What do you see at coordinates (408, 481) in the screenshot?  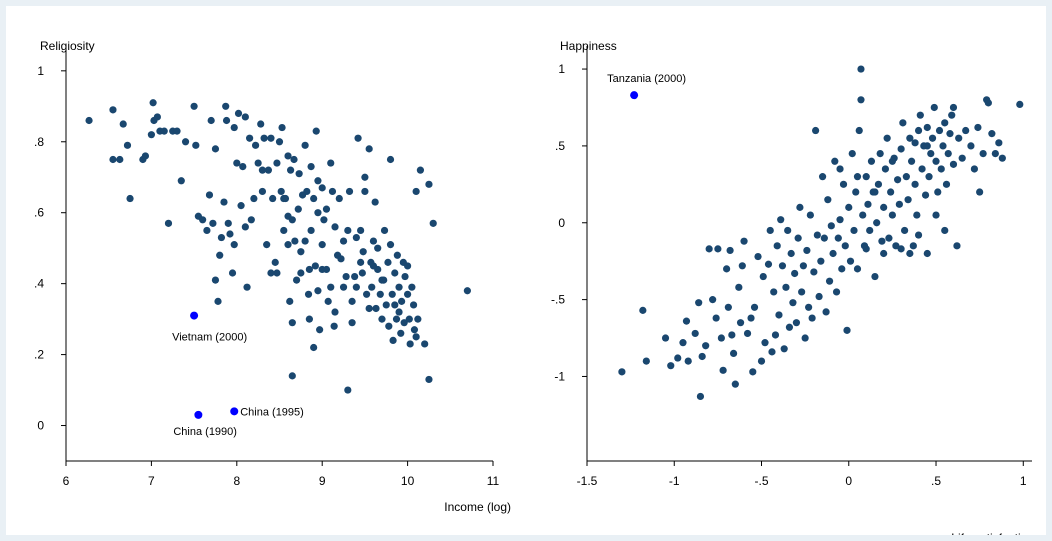 I see `x-tick-label: 10` at bounding box center [408, 481].